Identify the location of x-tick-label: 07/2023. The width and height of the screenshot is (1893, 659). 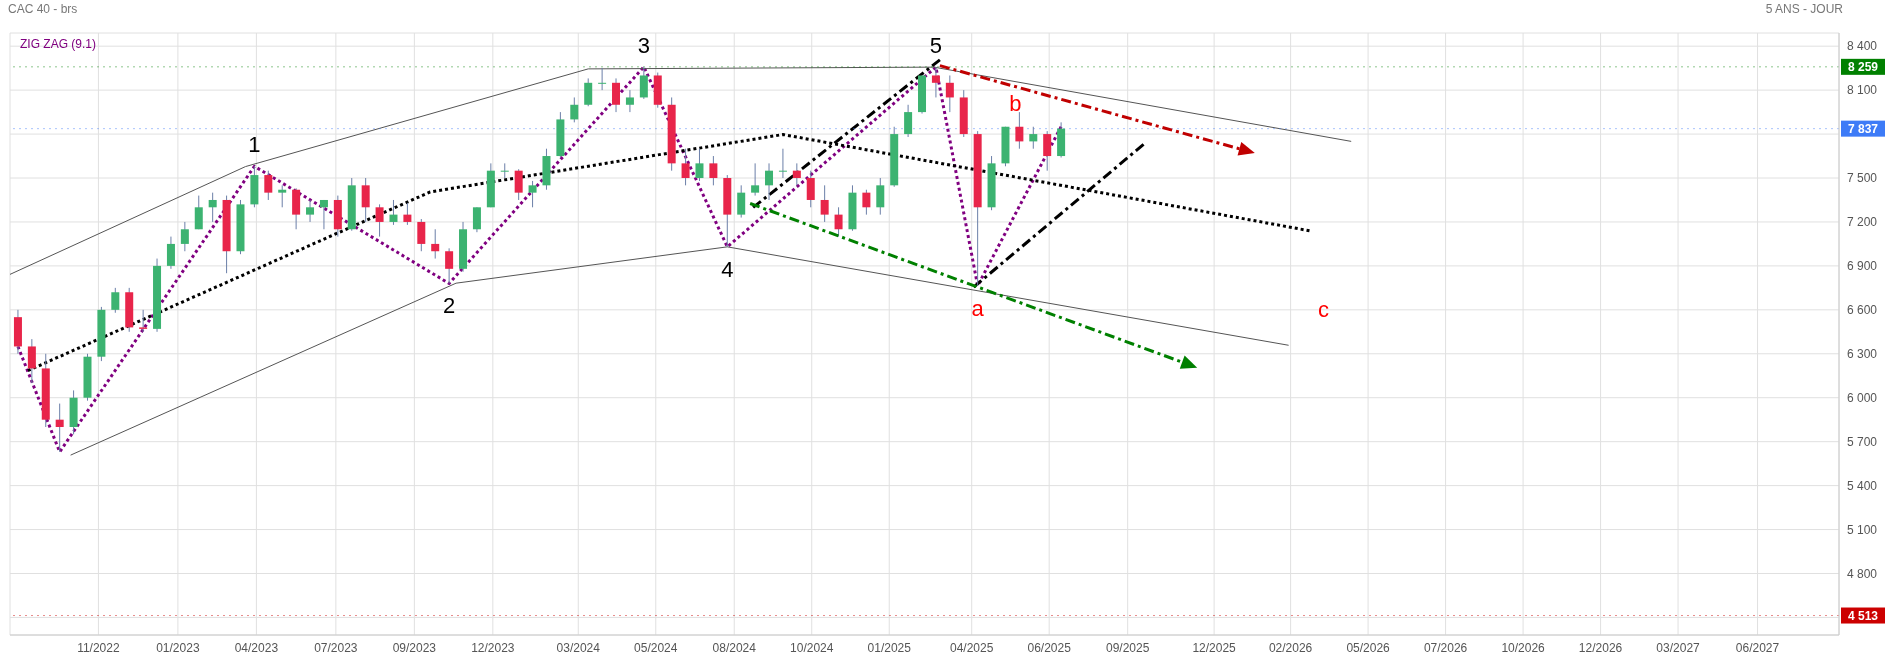
(336, 647).